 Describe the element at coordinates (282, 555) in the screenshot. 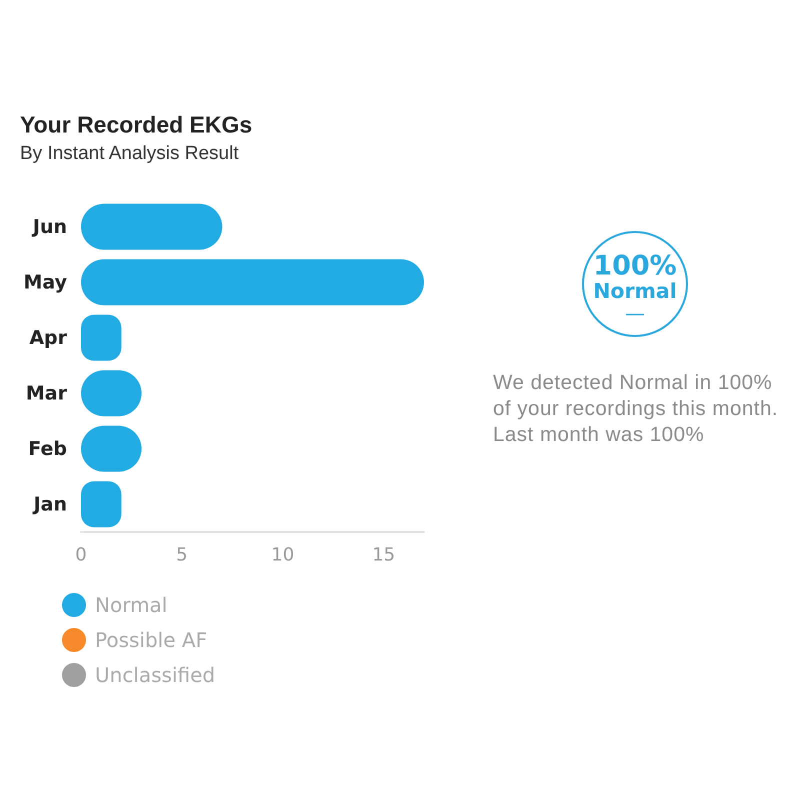

I see `x-tick-label: 10` at that location.